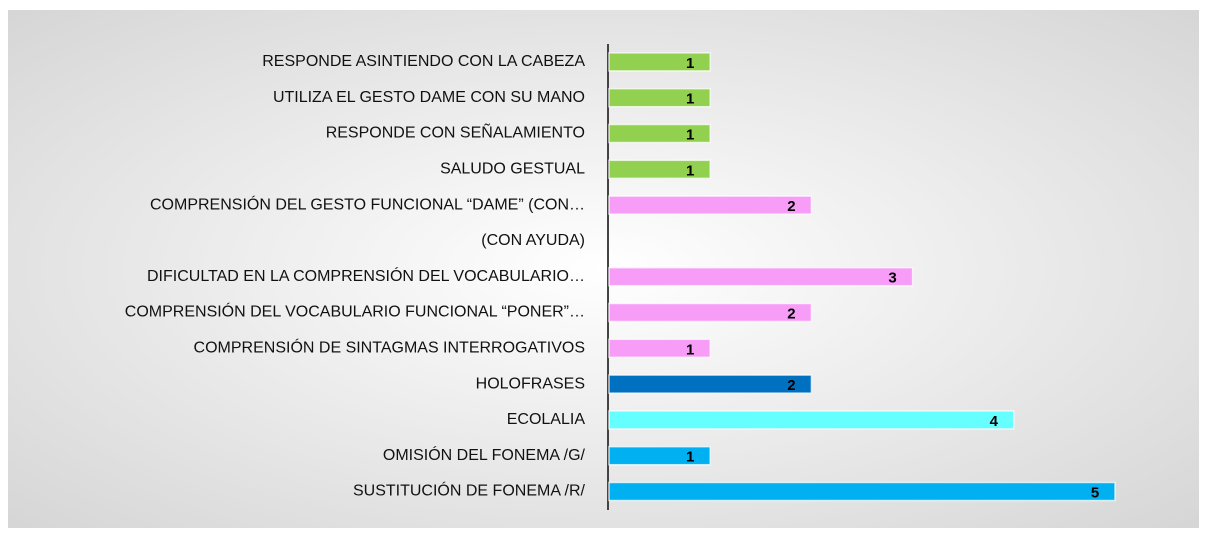 The height and width of the screenshot is (541, 1207). Describe the element at coordinates (389, 347) in the screenshot. I see `category-label: COMPRENSIÓN DE SINTAGMAS INTERROGATIVOS` at that location.